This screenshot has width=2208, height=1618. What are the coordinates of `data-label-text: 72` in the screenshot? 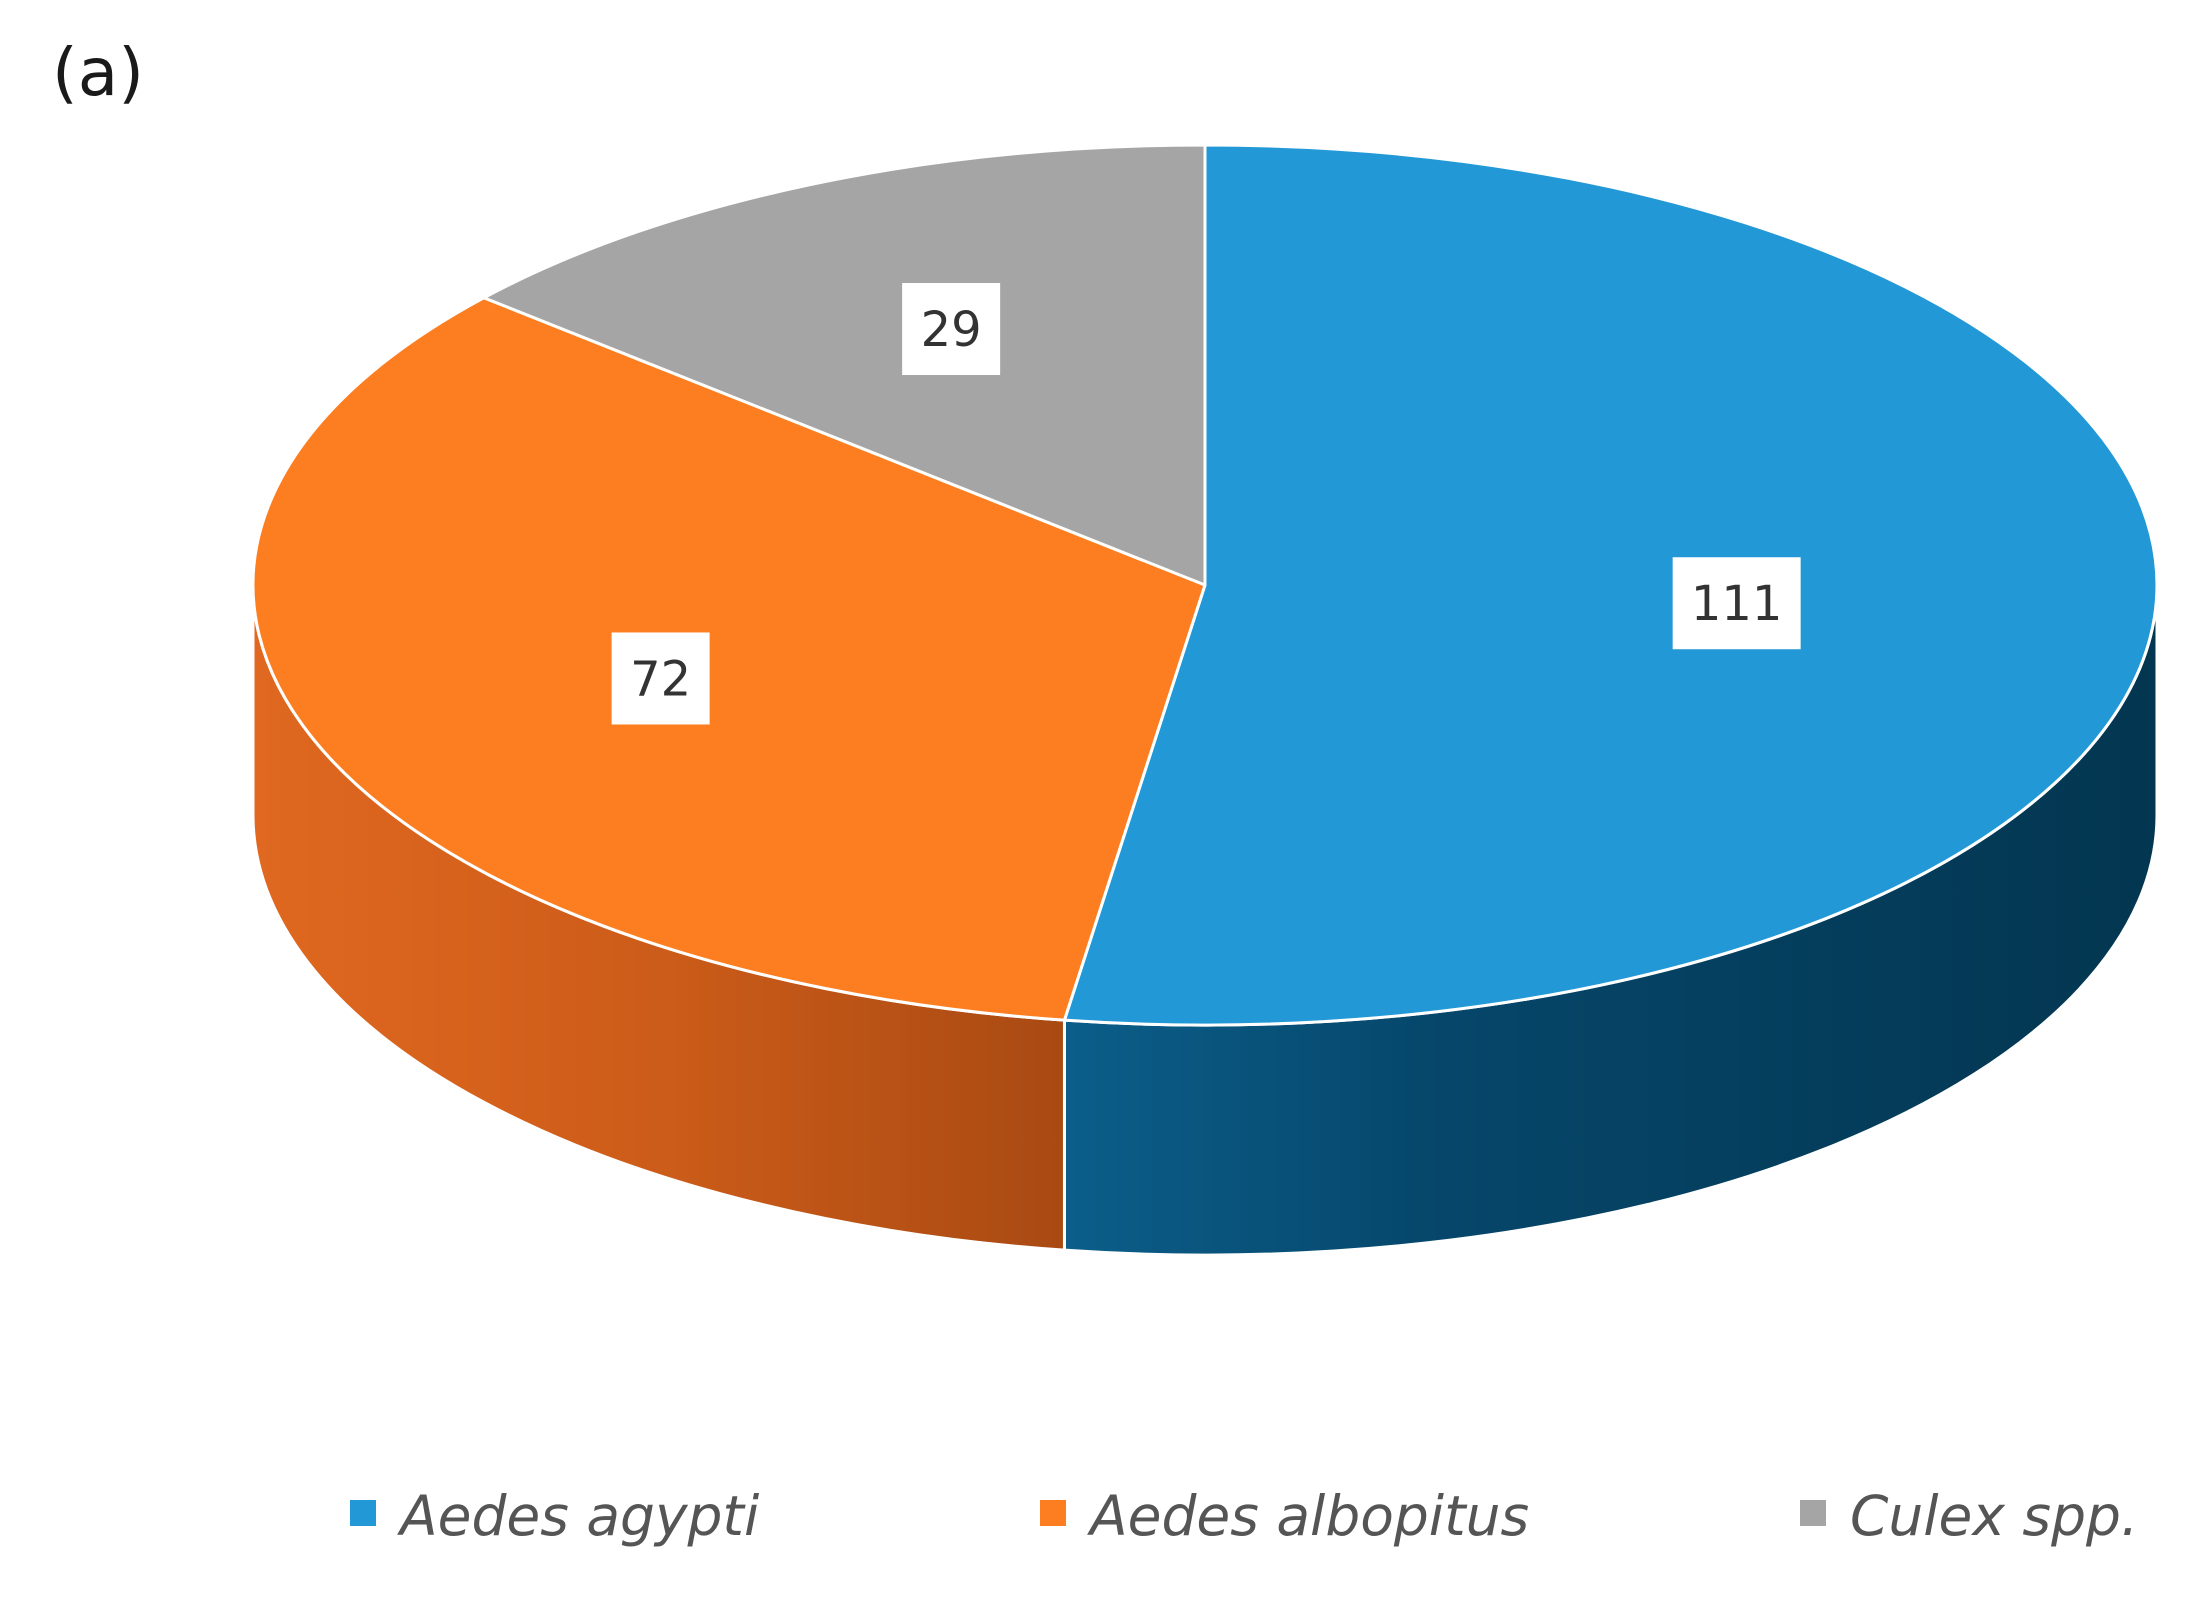 It's located at (660, 679).